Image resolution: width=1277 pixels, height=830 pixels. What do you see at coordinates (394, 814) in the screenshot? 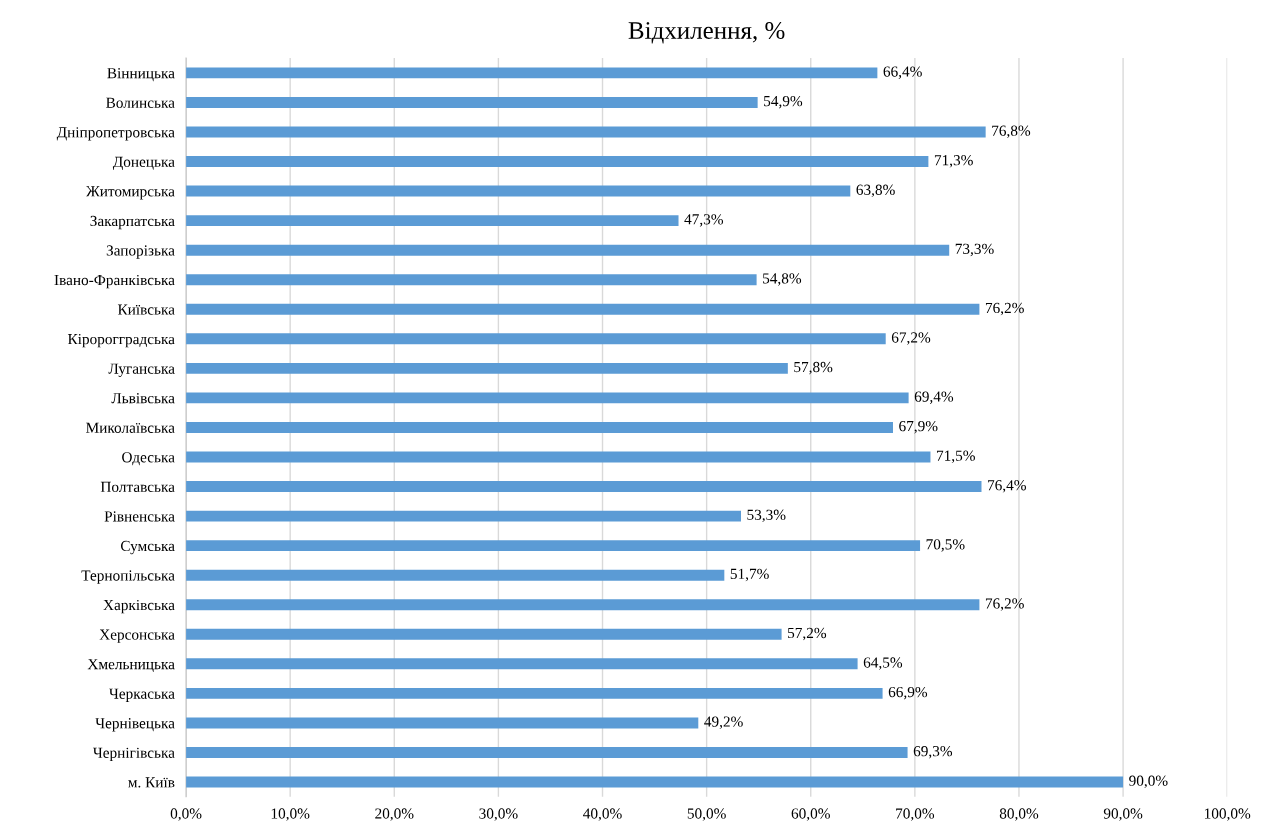
I see `x-tick-label: 20,0%` at bounding box center [394, 814].